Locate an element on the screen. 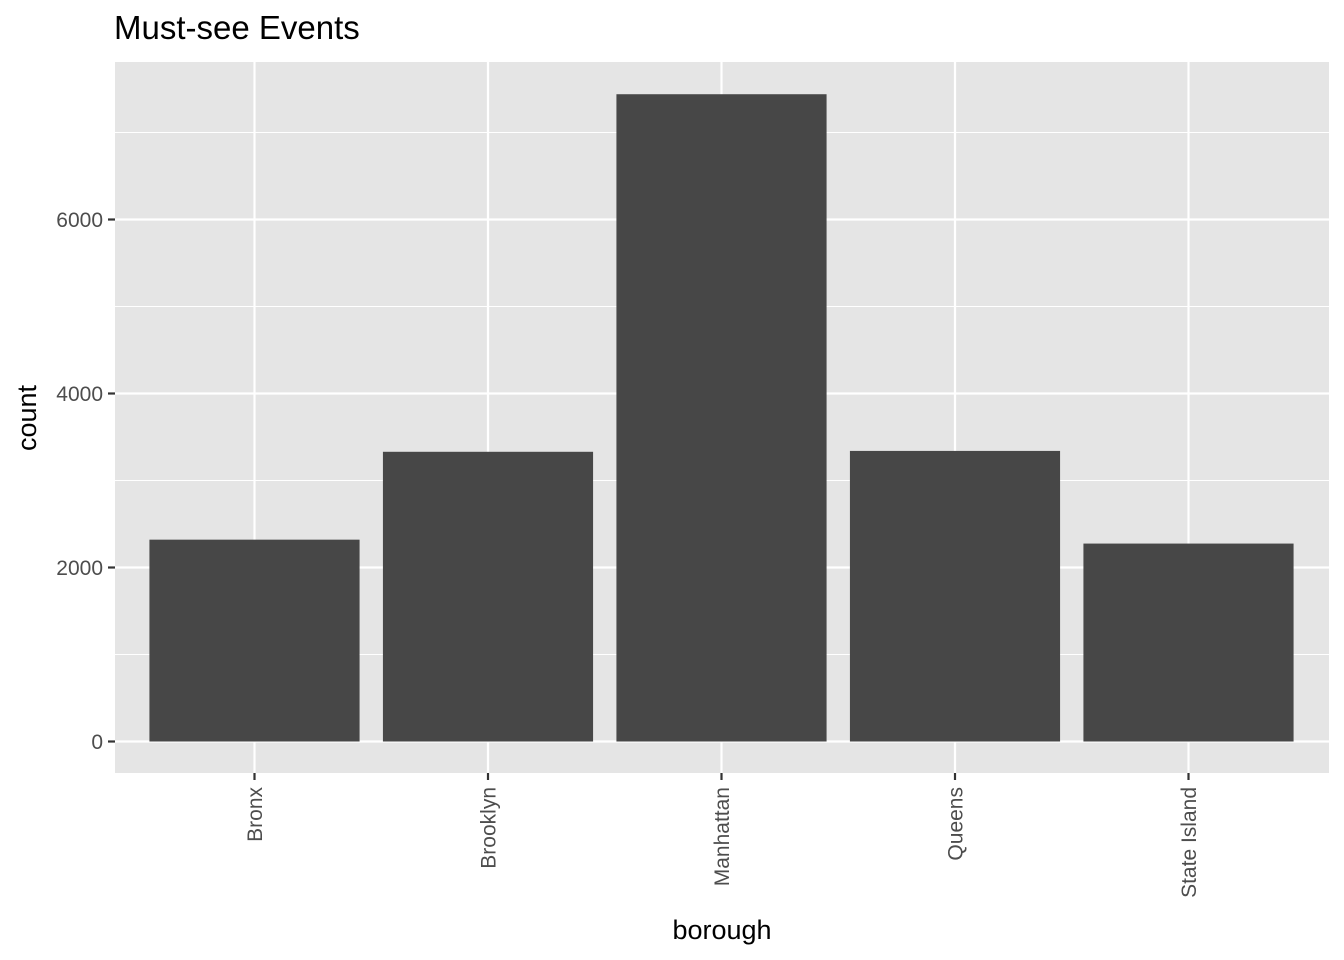 This screenshot has width=1344, height=960. bar-queens is located at coordinates (955, 596).